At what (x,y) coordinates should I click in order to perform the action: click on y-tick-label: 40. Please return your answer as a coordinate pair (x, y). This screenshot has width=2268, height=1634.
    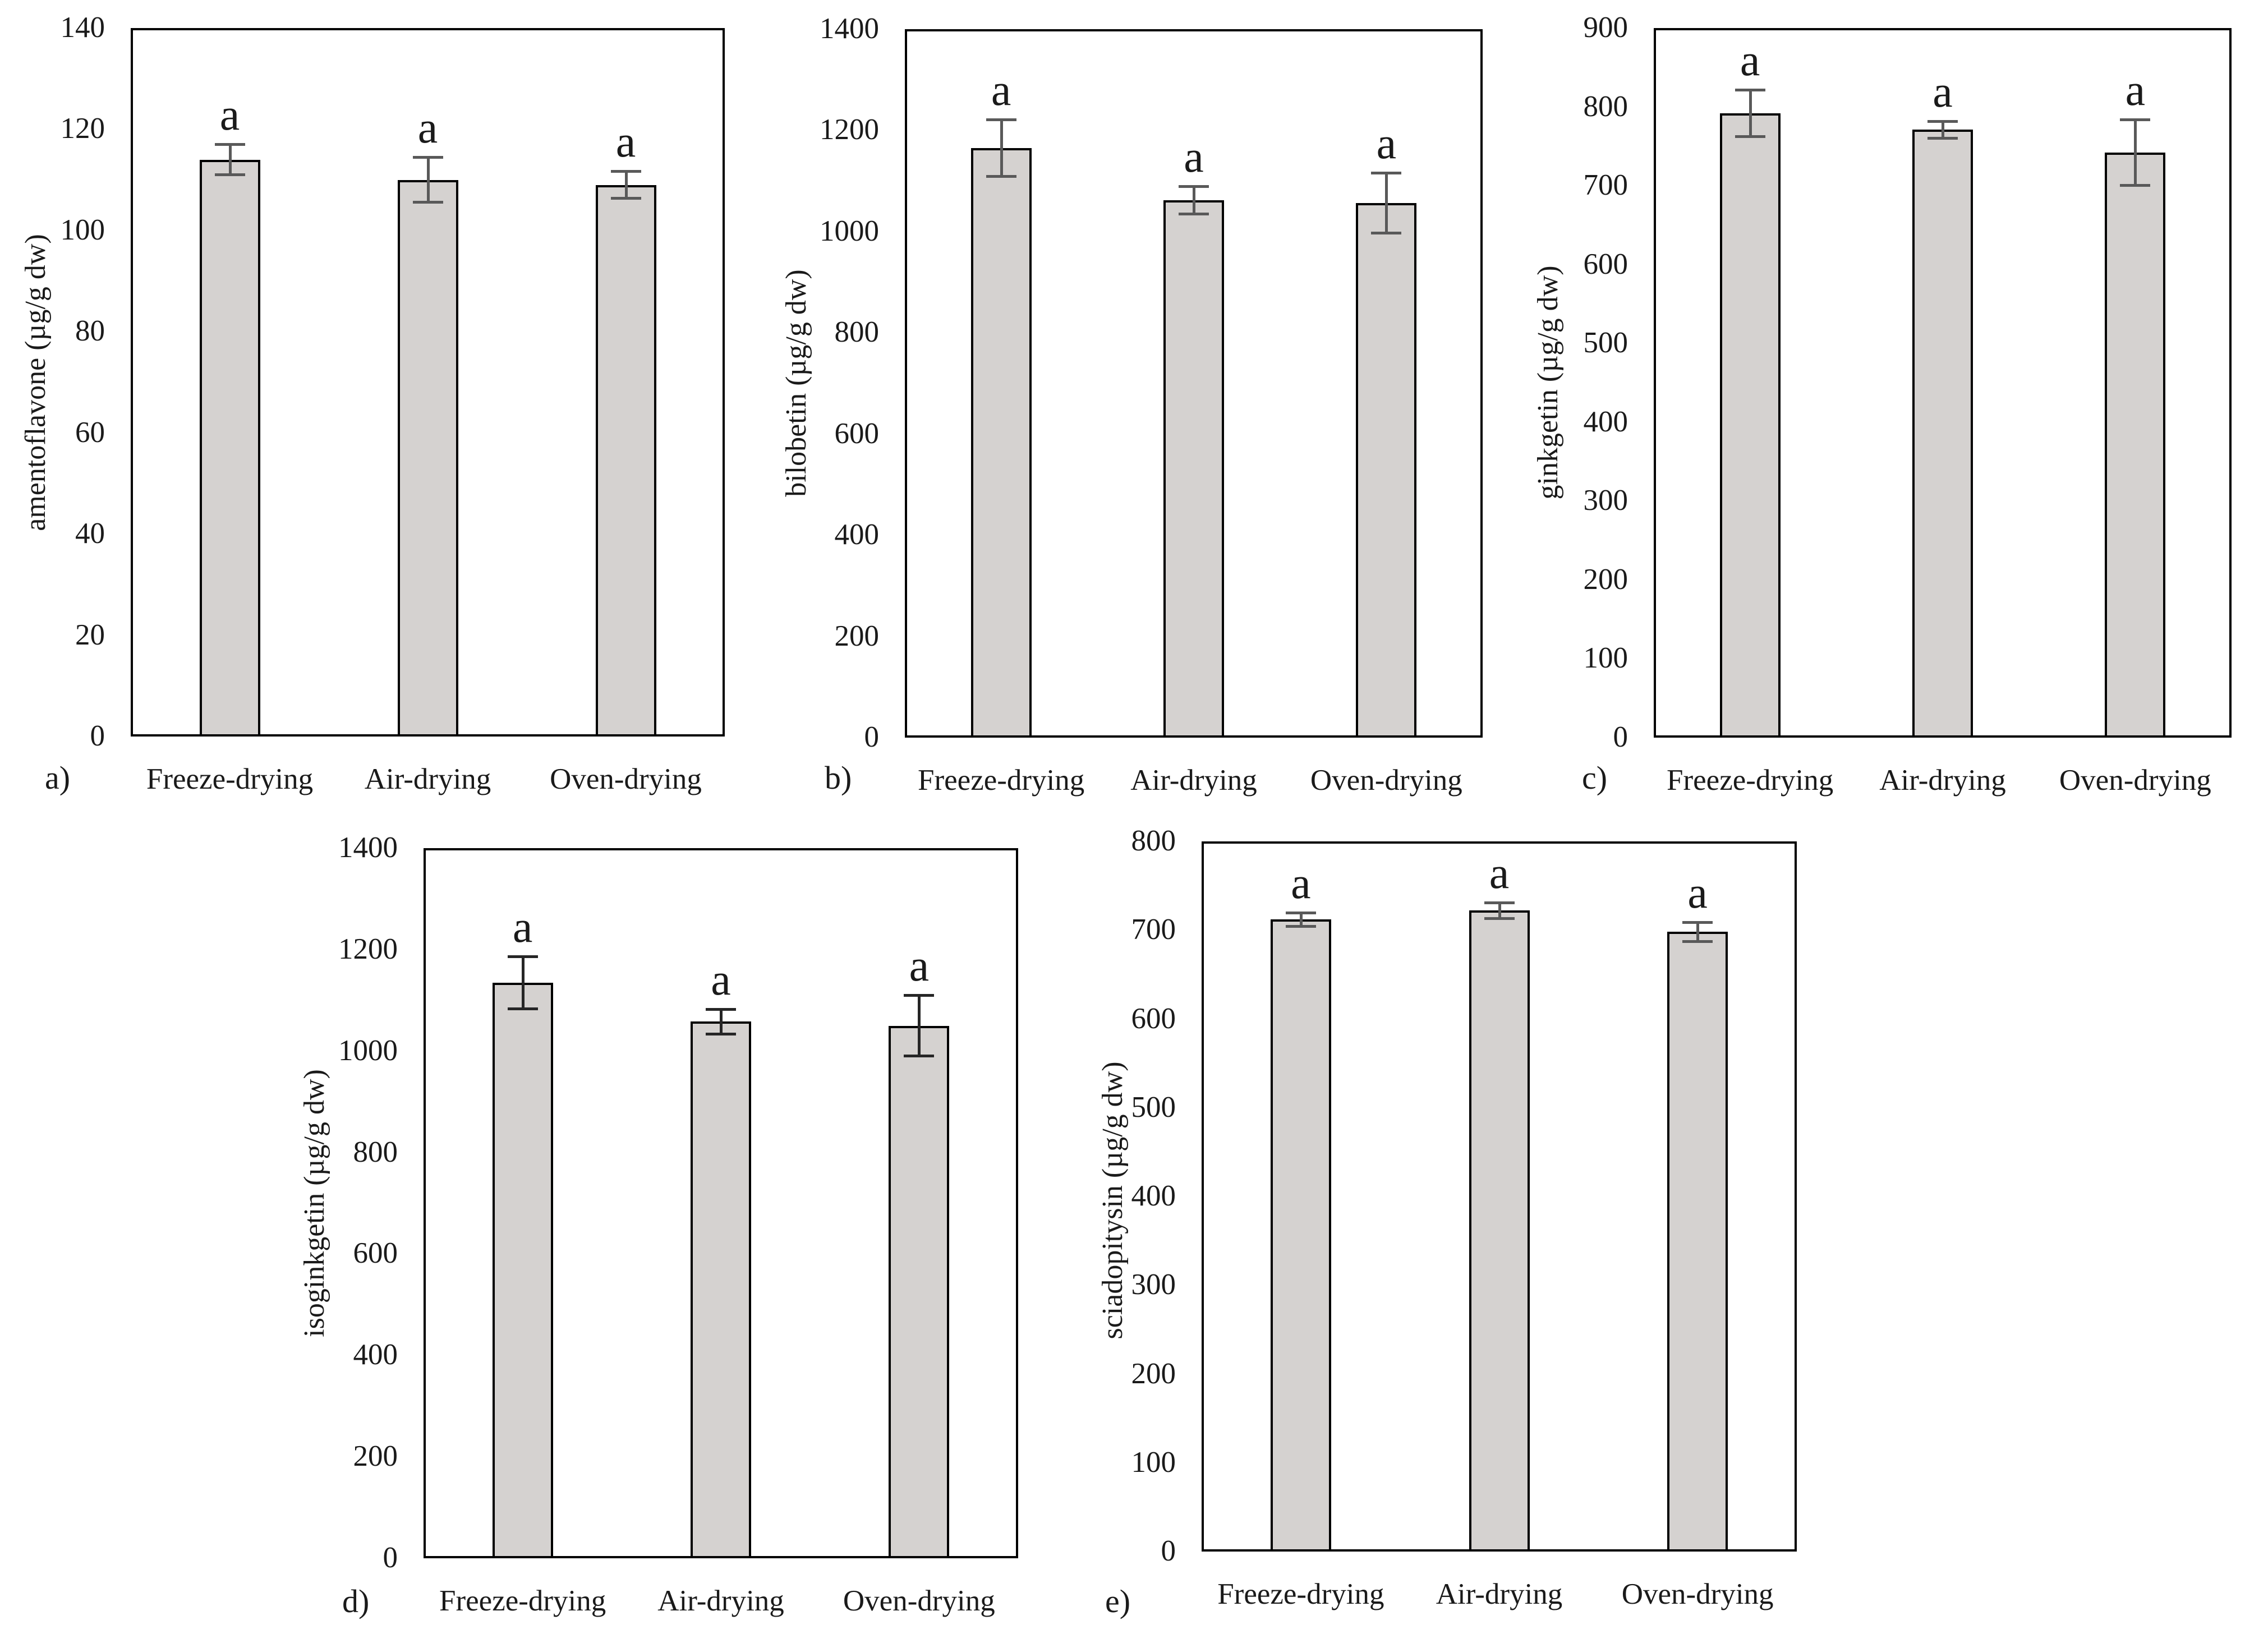
    Looking at the image, I should click on (90, 533).